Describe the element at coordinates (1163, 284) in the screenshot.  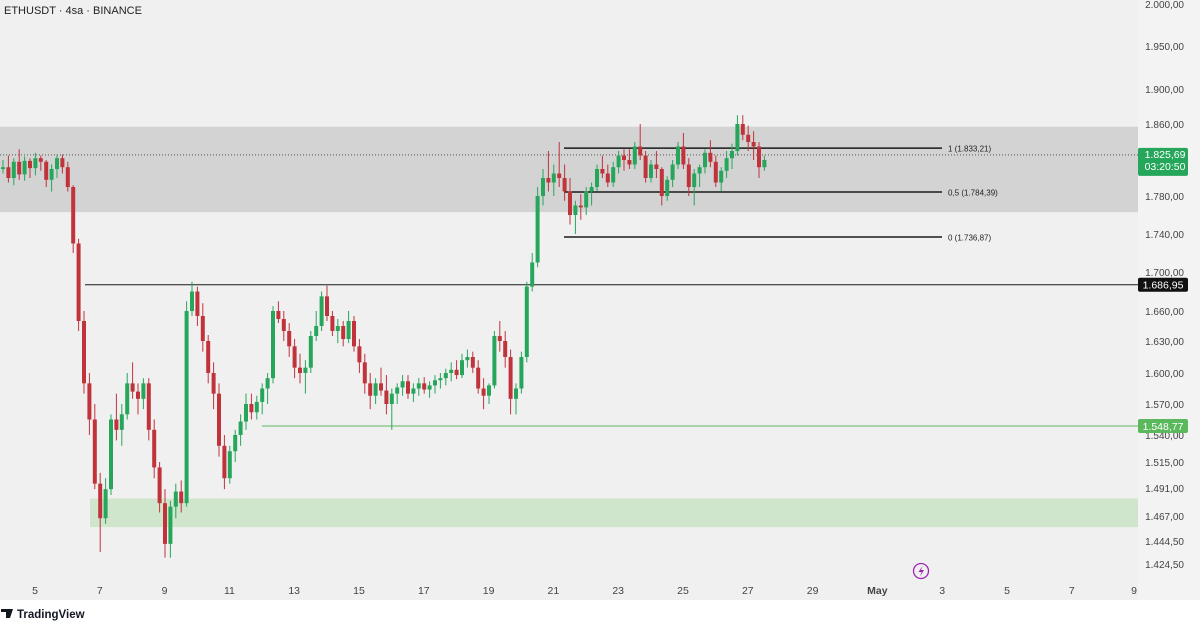
I see `horizontal-line-badge: 1.686,95` at that location.